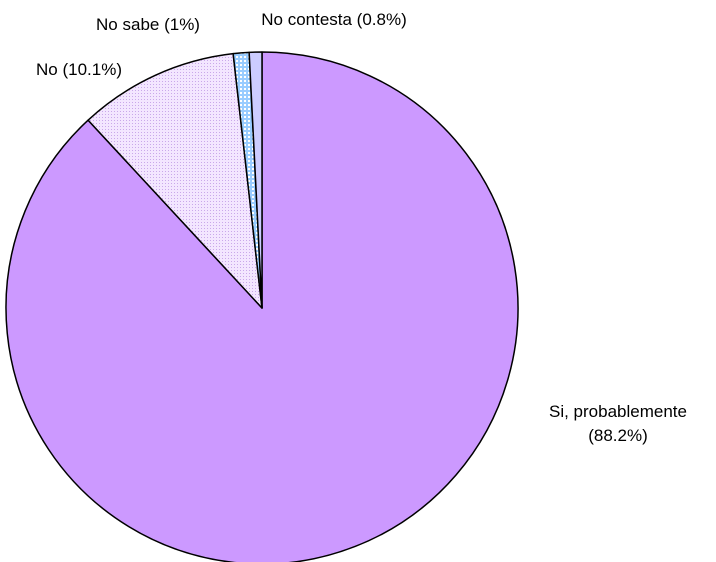 The width and height of the screenshot is (716, 562). I want to click on pie-label-line: No contesta (0.8%), so click(334, 19).